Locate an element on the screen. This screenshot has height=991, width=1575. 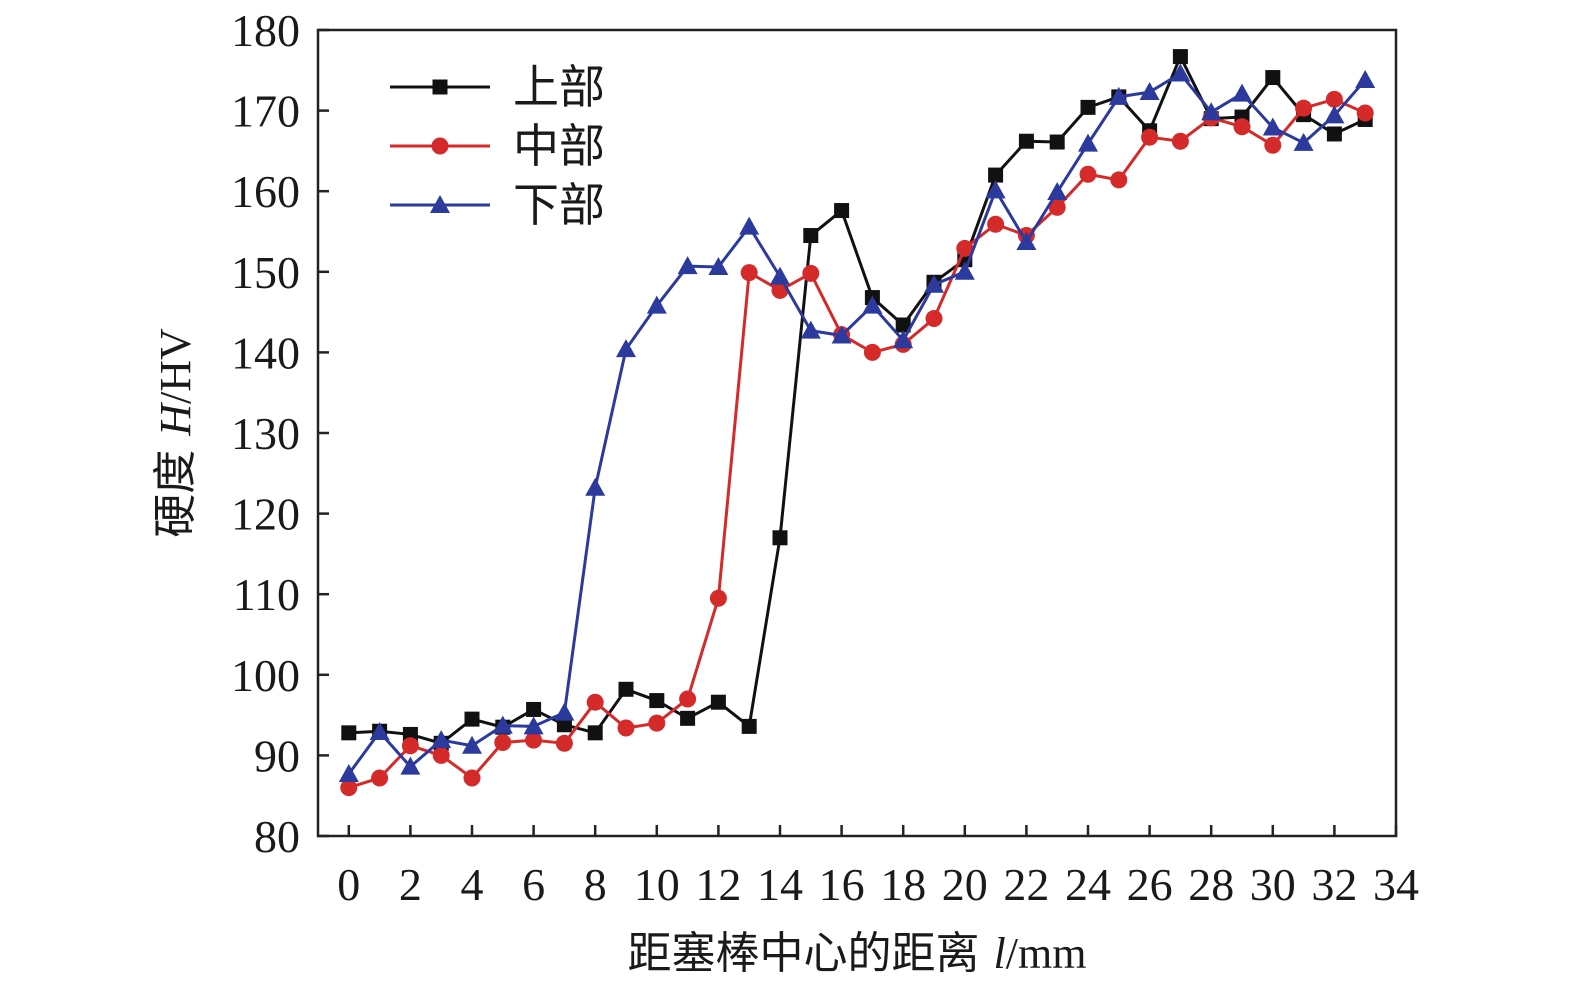
x-tick-label: 4 is located at coordinates (472, 884).